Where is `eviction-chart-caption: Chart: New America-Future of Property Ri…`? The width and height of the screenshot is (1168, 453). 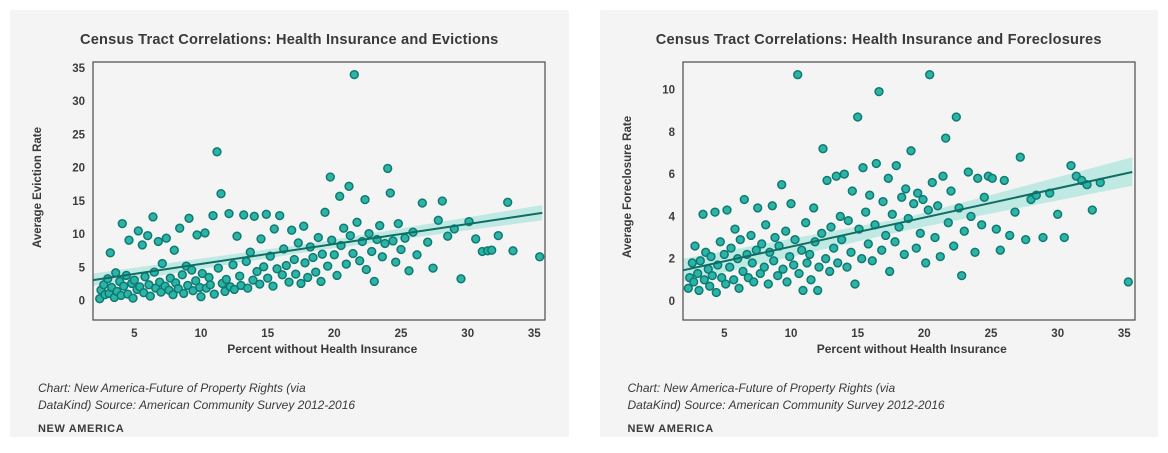
eviction-chart-caption: Chart: New America-Future of Property Ri… is located at coordinates (296, 397).